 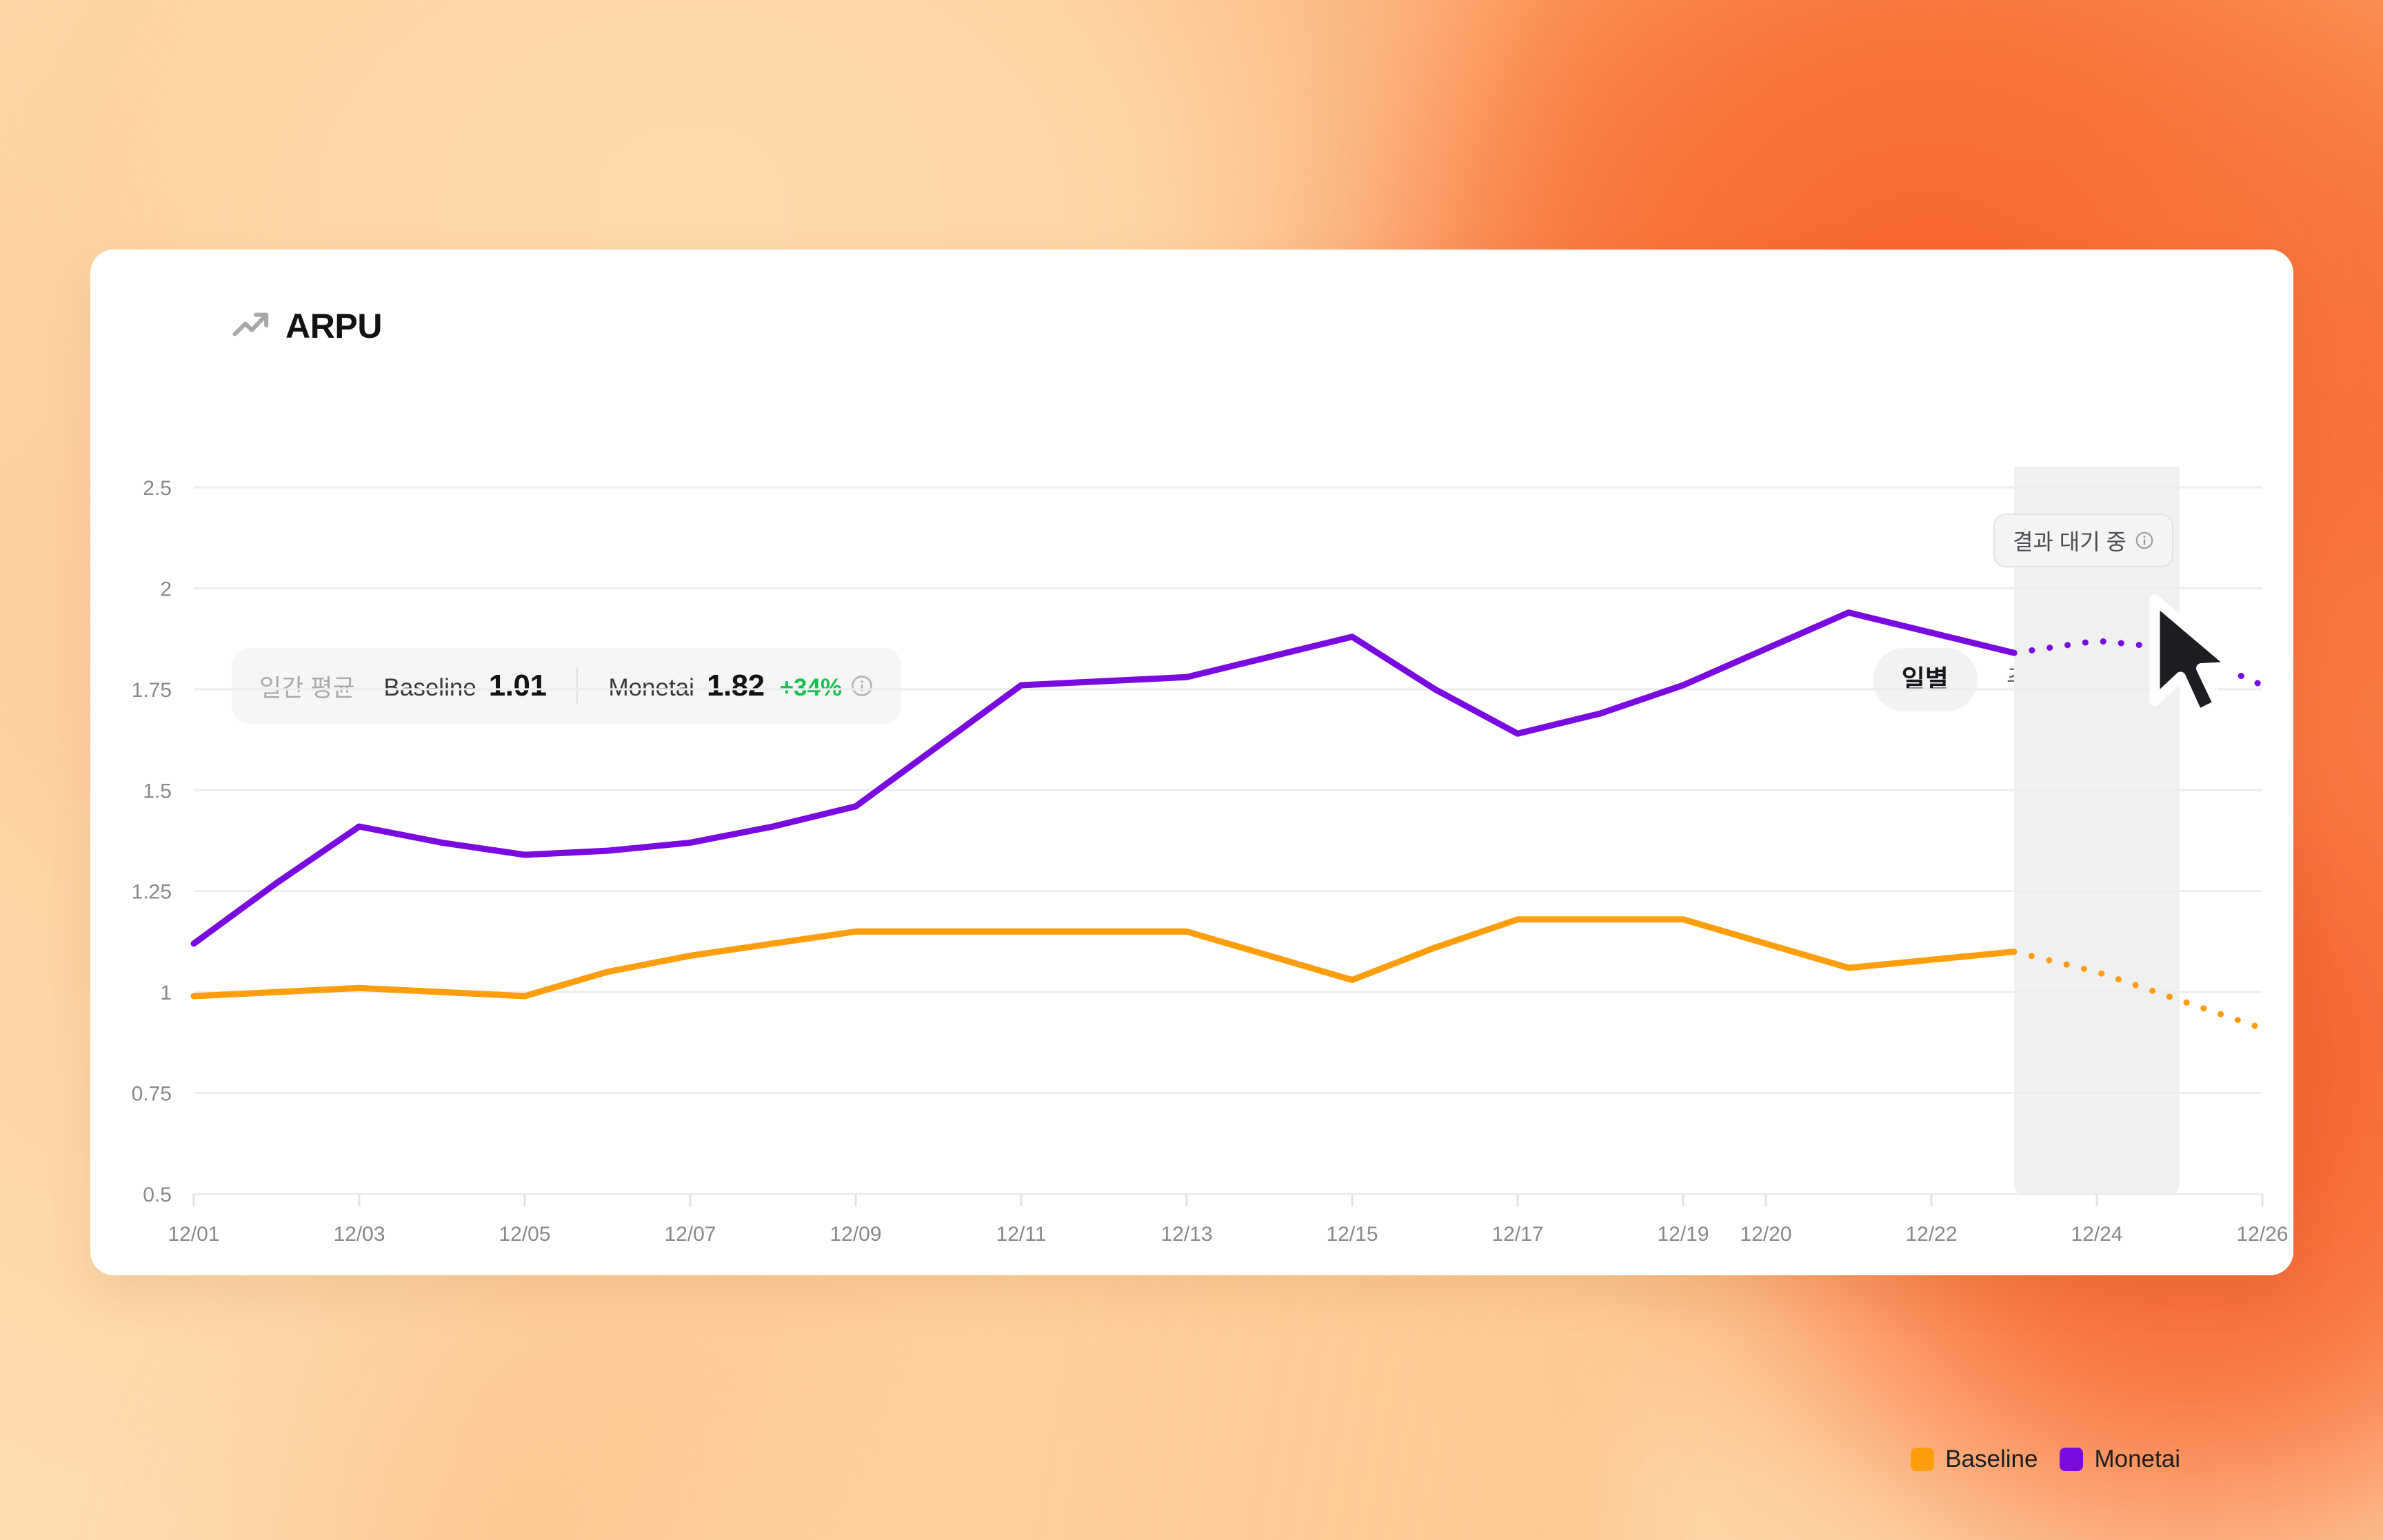 I want to click on pending-result-label: 결과 대기 중, so click(x=2069, y=542).